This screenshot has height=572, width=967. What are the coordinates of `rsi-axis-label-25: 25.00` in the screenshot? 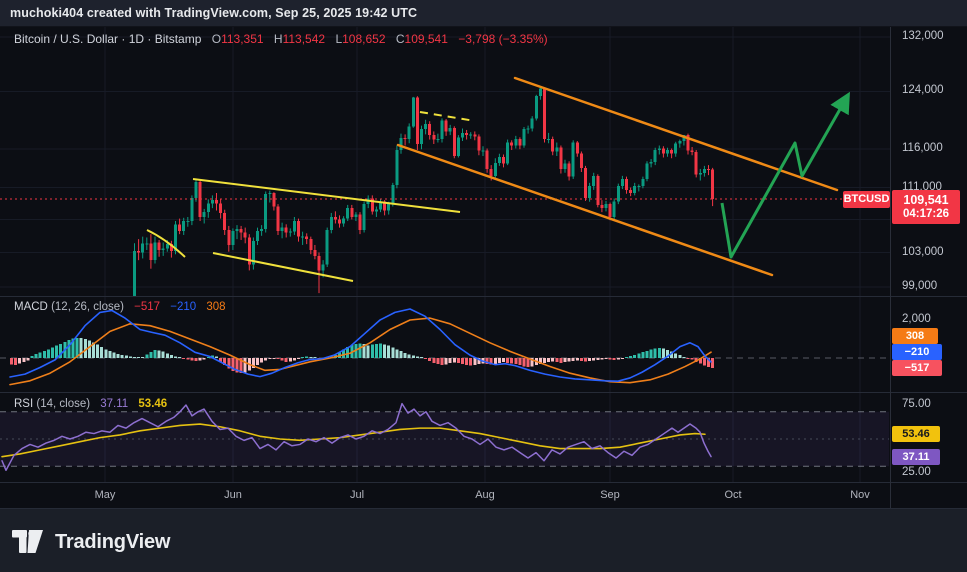 It's located at (916, 472).